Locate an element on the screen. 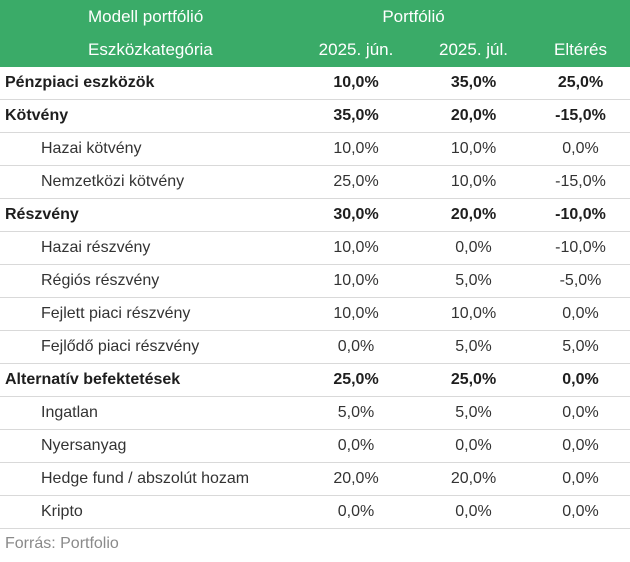 This screenshot has width=630, height=562. table-row-subcategory: Ingatlan 5,0% 5,0% 0,0% is located at coordinates (315, 413).